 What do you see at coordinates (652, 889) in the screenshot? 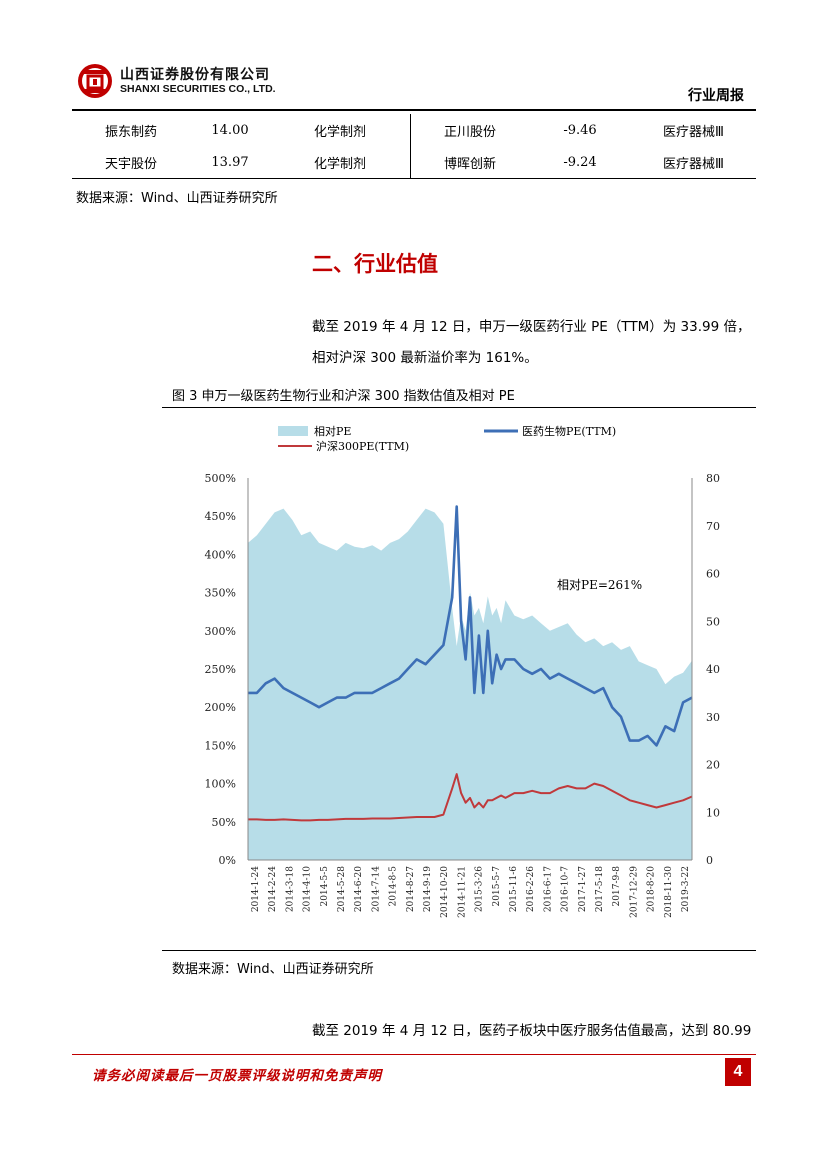
I see `x-tick-label: 2018-8-20` at bounding box center [652, 889].